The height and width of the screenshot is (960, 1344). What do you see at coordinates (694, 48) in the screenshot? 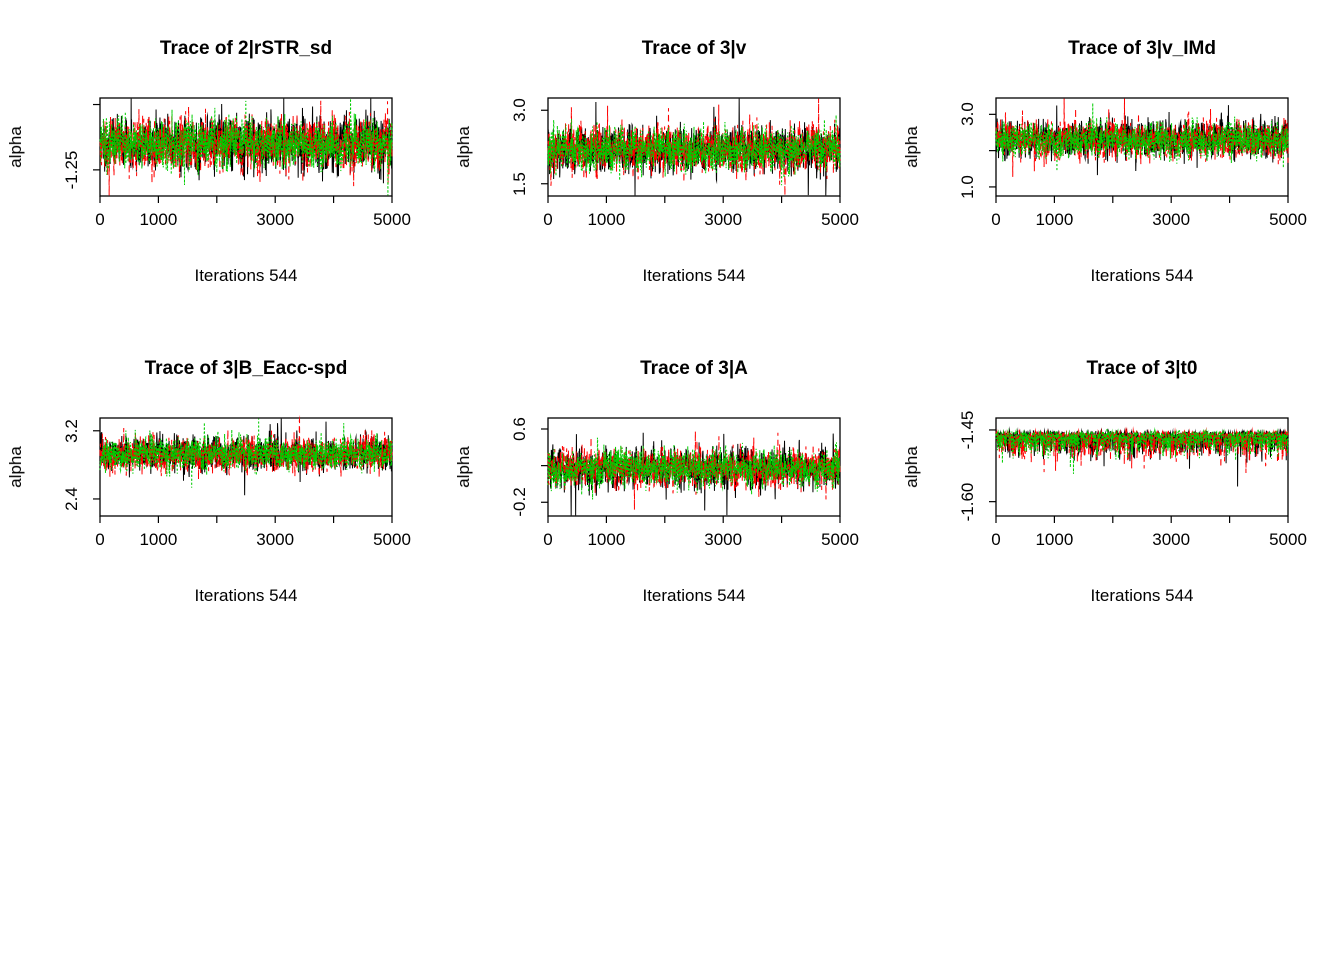
I see `plot-title: Trace of 3|v` at bounding box center [694, 48].